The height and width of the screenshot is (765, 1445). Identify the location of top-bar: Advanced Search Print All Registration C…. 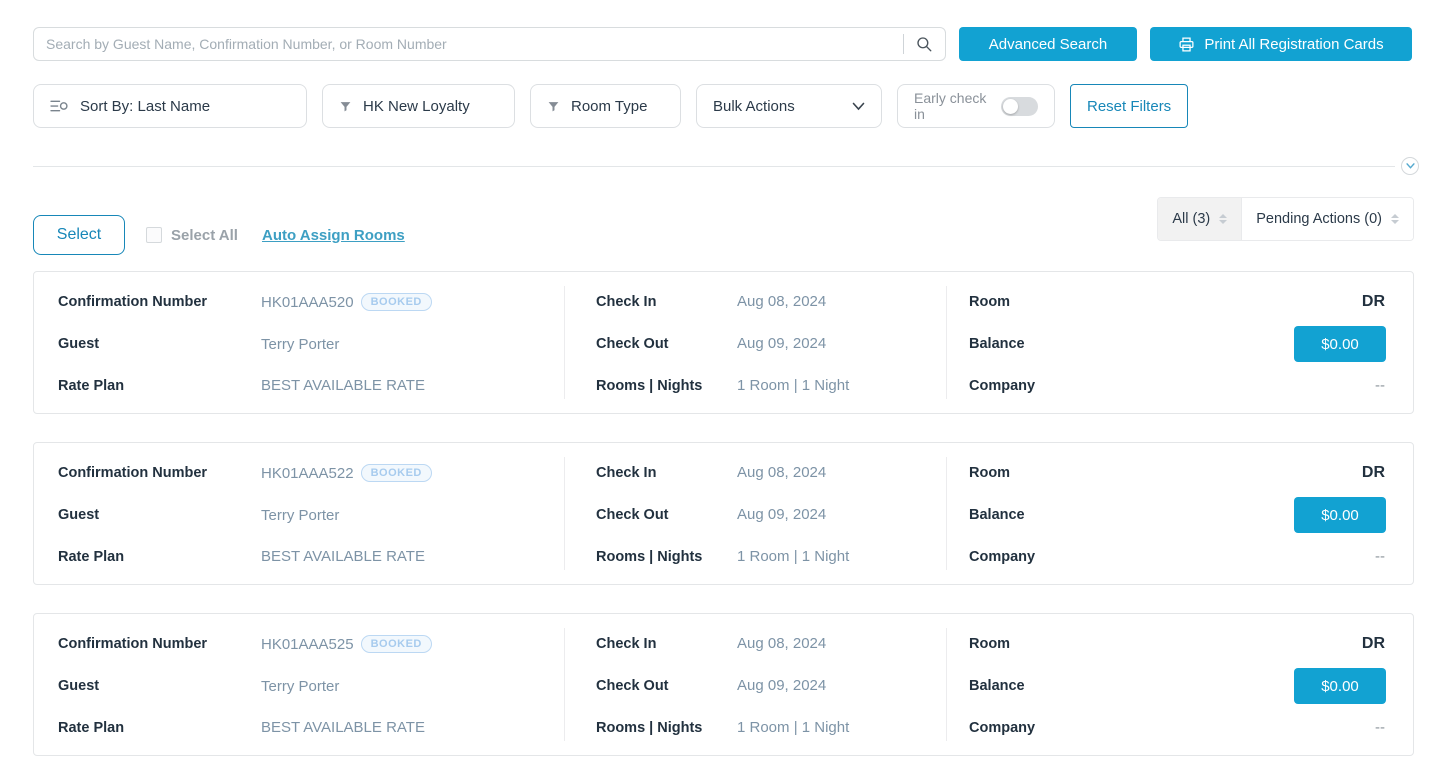
(722, 30).